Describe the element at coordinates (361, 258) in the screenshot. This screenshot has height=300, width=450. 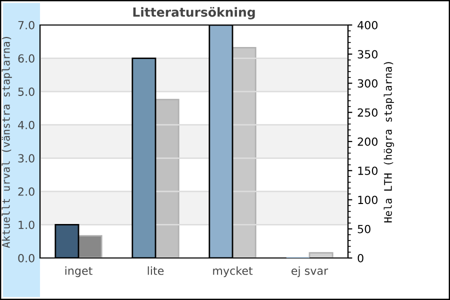
I see `y2-tick-label: 0` at that location.